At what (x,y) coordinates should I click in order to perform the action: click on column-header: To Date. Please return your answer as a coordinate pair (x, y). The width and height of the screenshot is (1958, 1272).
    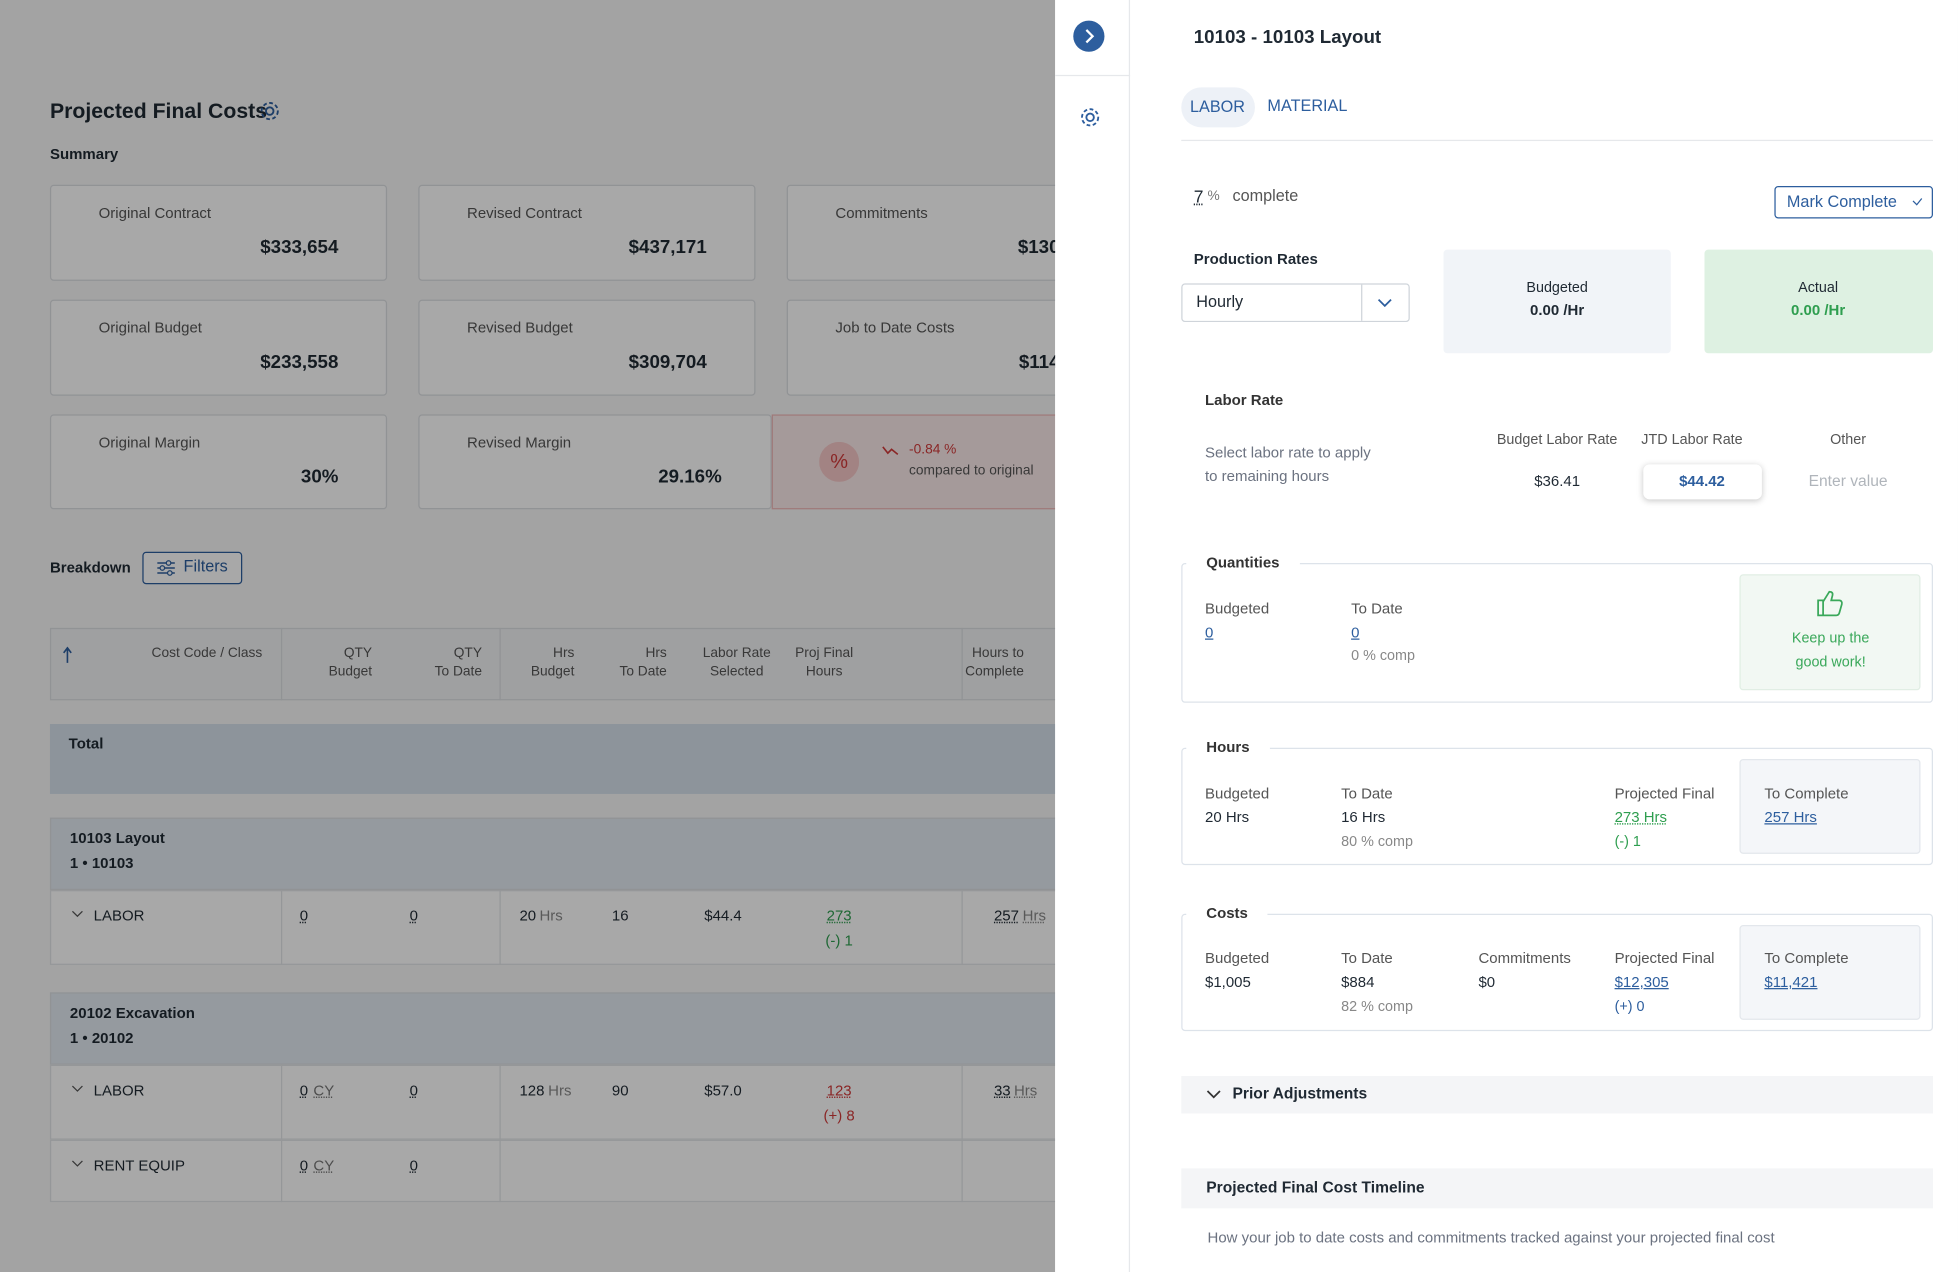
    Looking at the image, I should click on (458, 672).